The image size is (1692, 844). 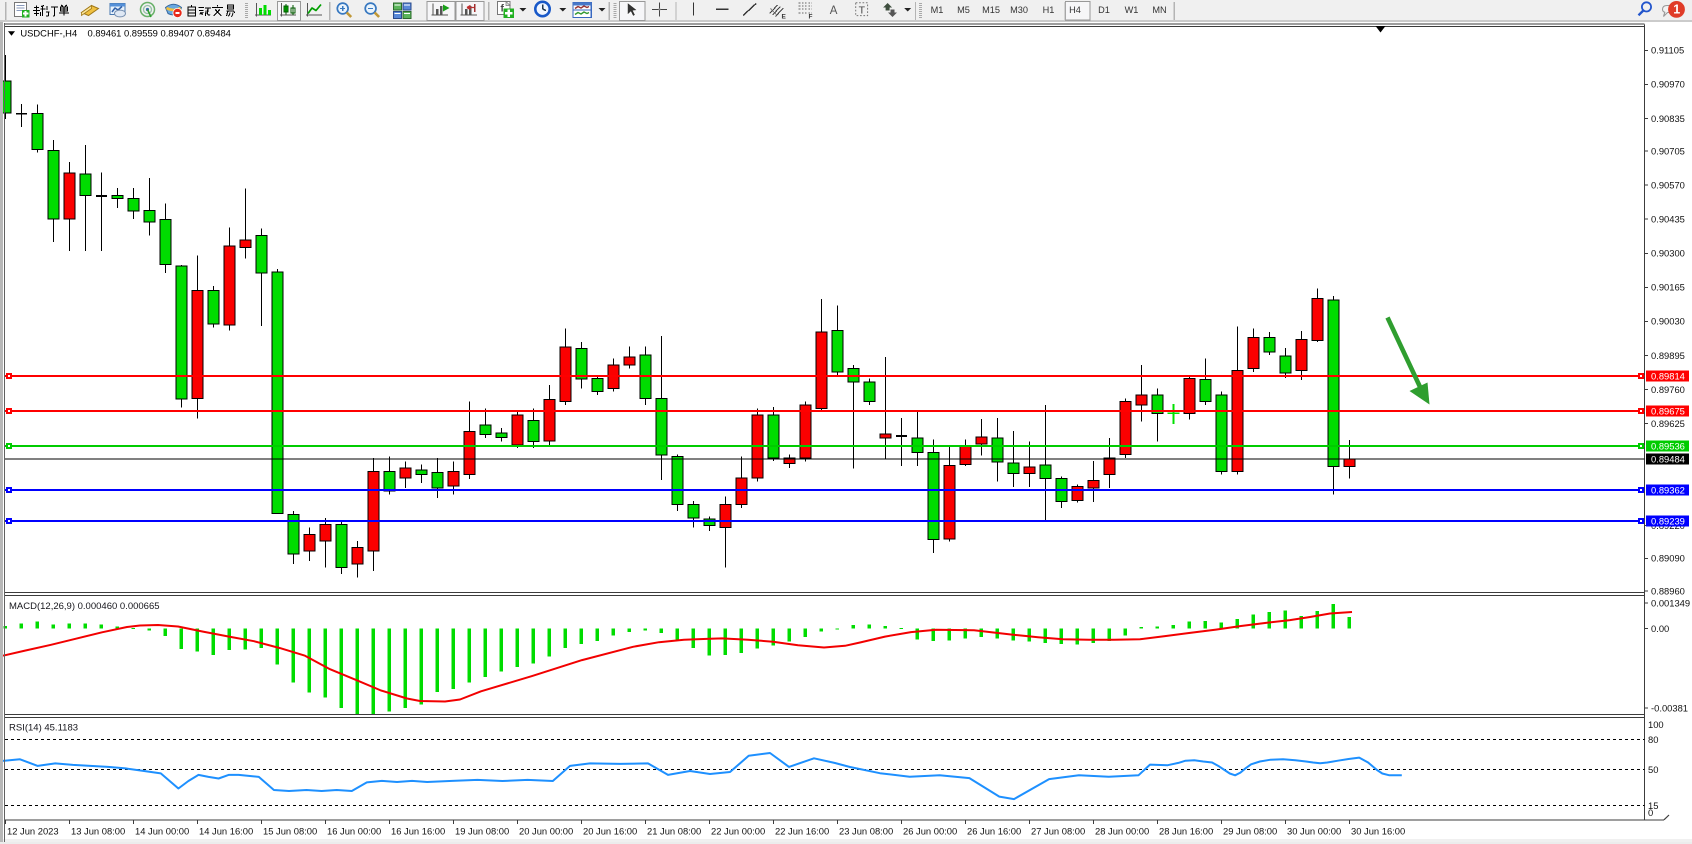 I want to click on svg-text: 22 Jun 16:00, so click(x=802, y=831).